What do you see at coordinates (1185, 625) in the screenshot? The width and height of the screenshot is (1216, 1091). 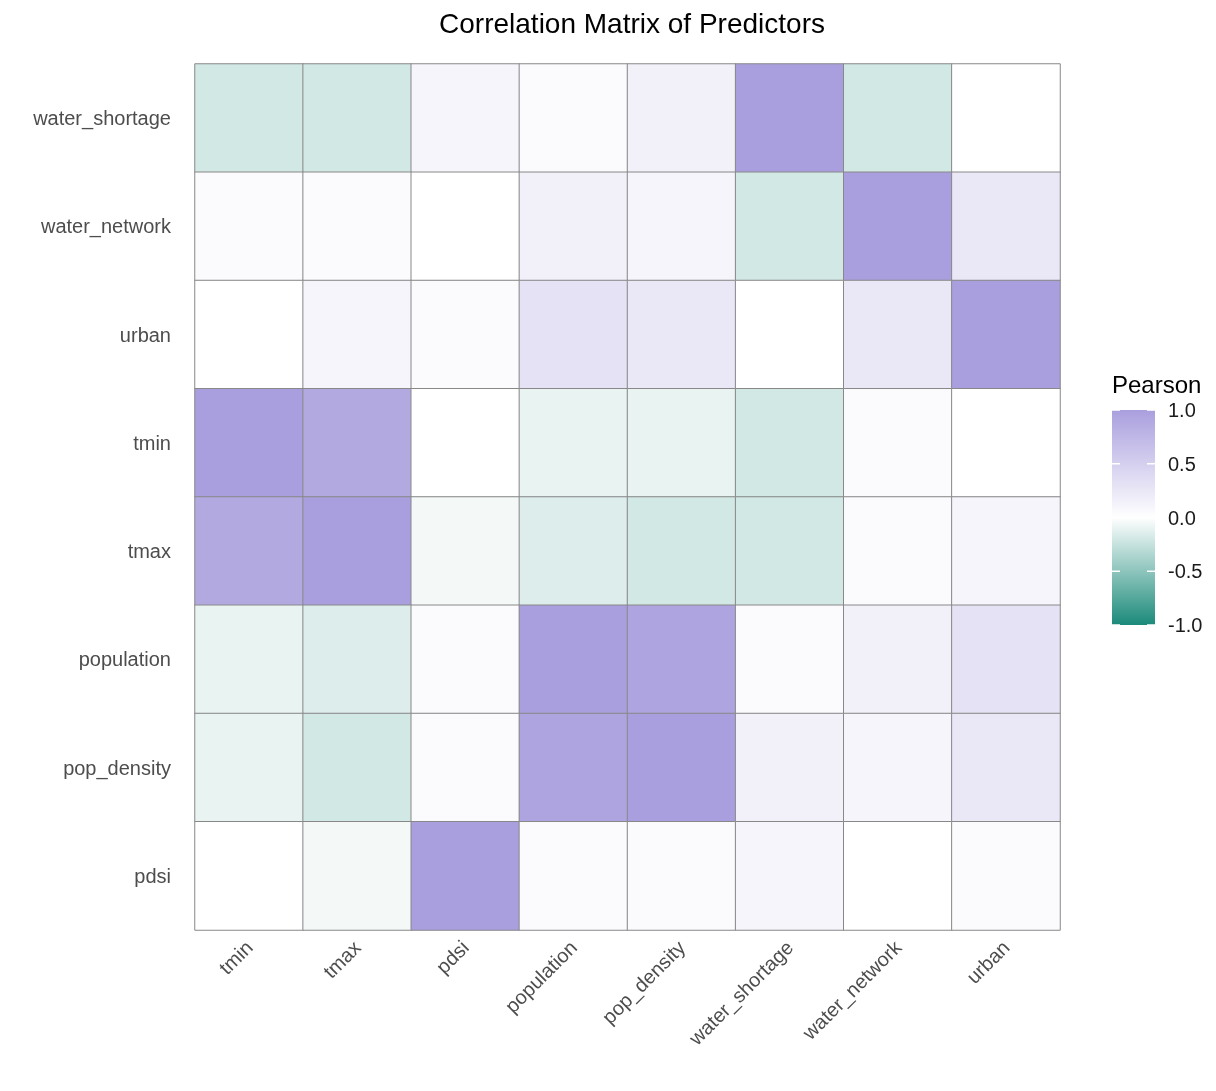 I see `color-bar-label: -1.0` at bounding box center [1185, 625].